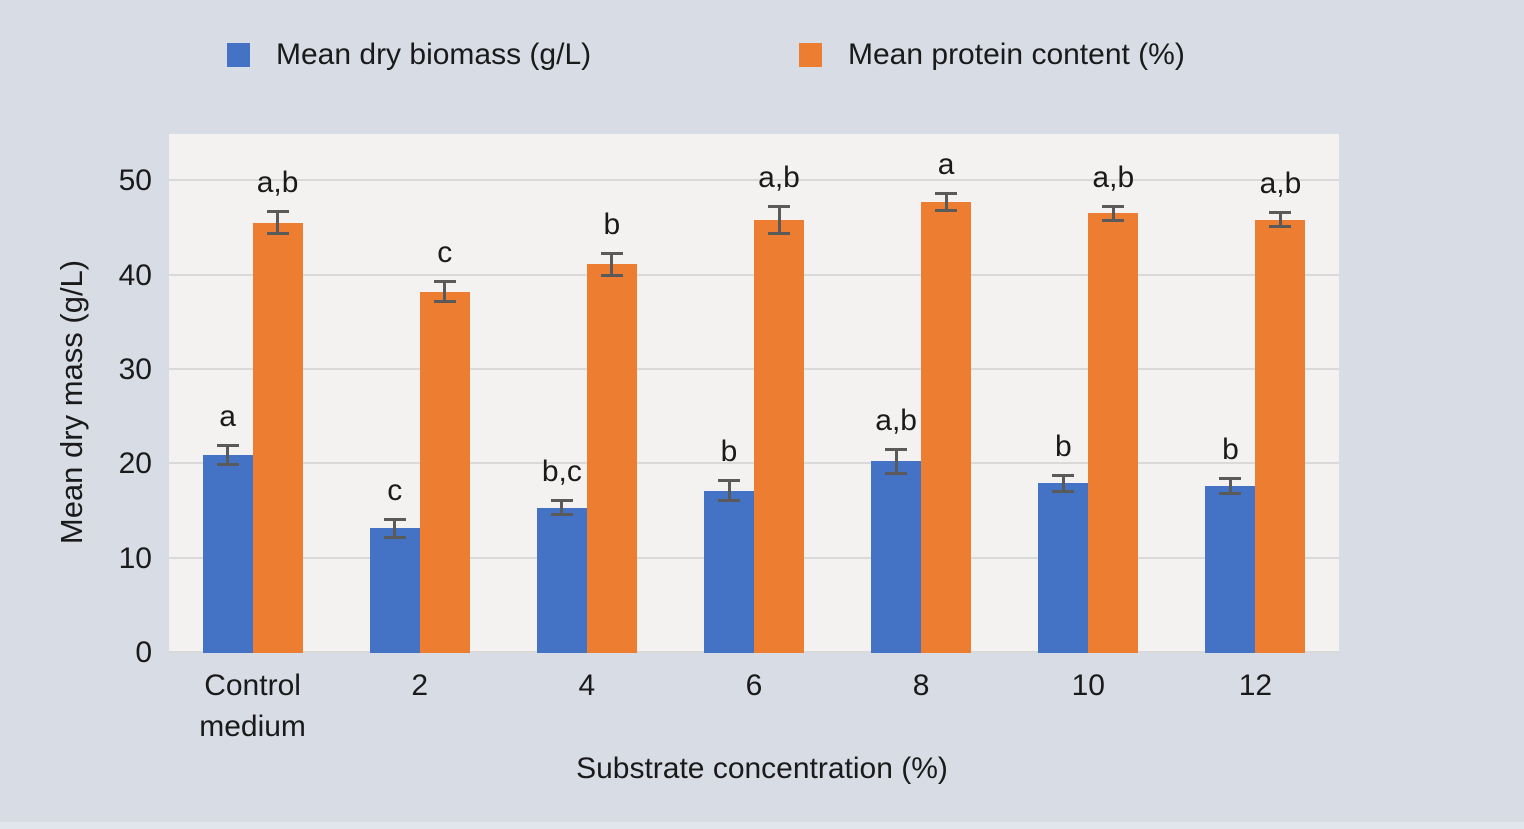 This screenshot has height=829, width=1524. Describe the element at coordinates (754, 180) in the screenshot. I see `gridline` at that location.